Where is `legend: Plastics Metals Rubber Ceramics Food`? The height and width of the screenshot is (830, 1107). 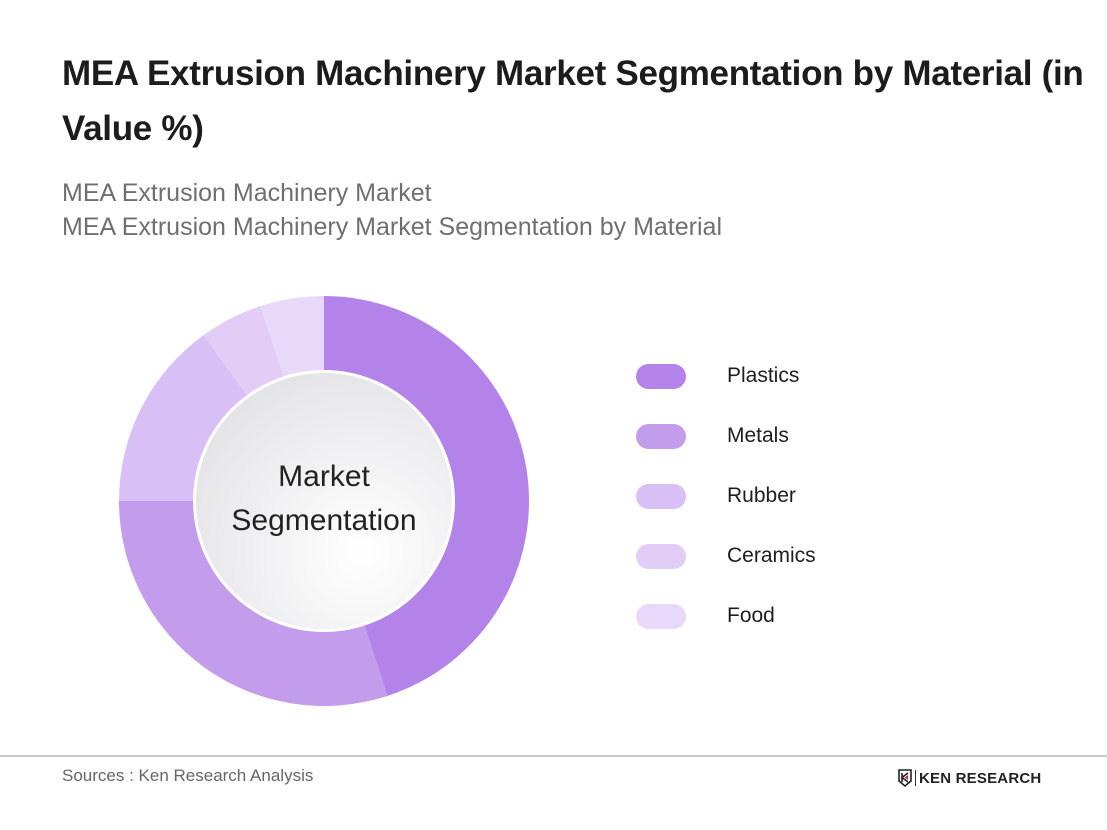
legend: Plastics Metals Rubber Ceramics Food is located at coordinates (726, 496).